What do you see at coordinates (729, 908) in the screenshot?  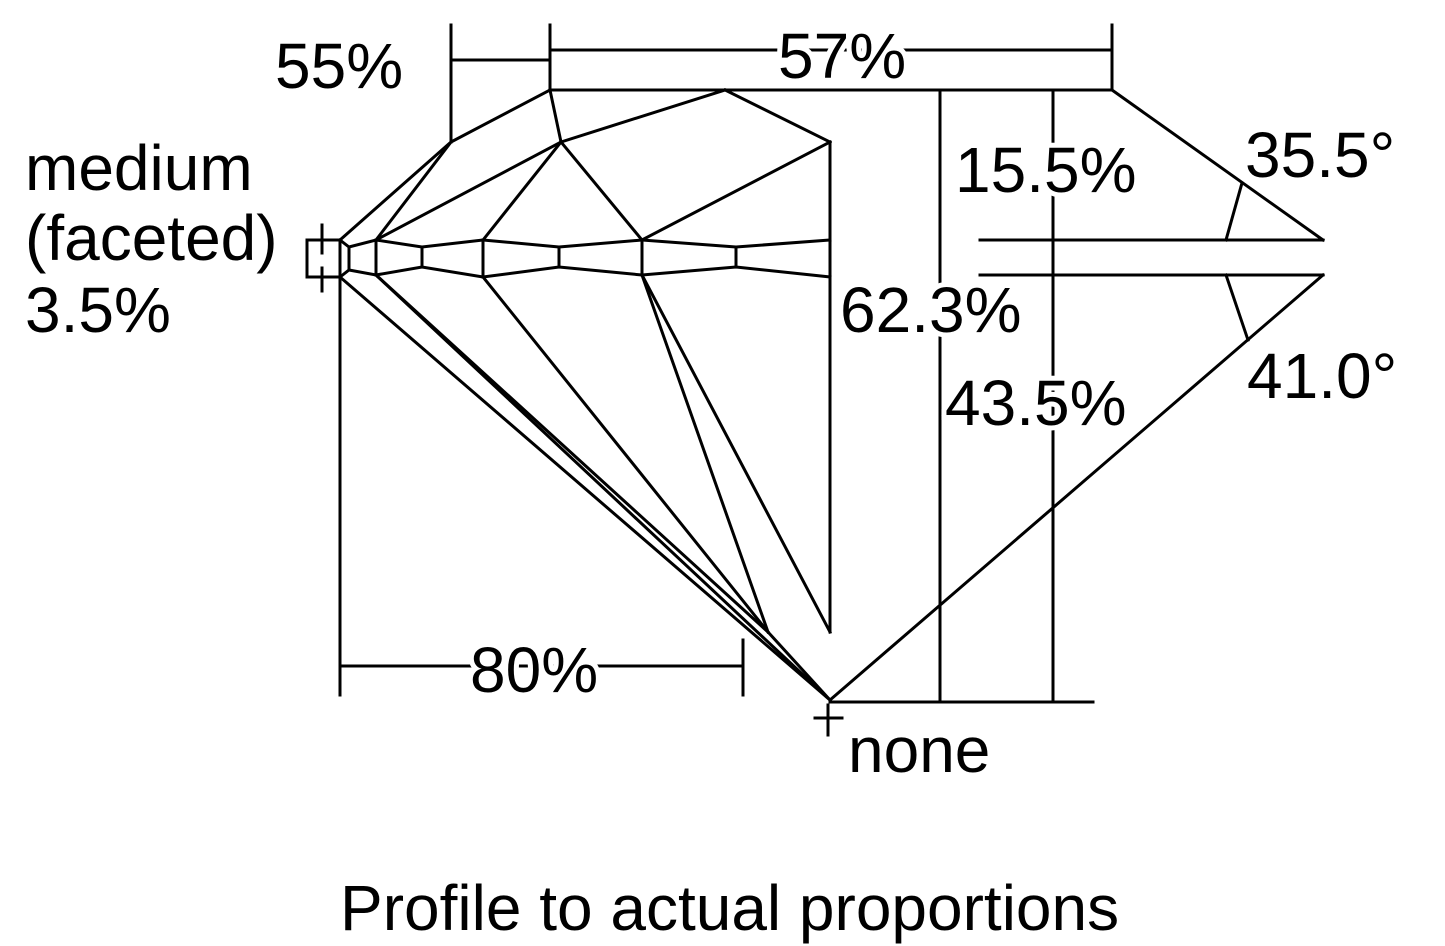 I see `diagram-caption: Profile to actual proportions` at bounding box center [729, 908].